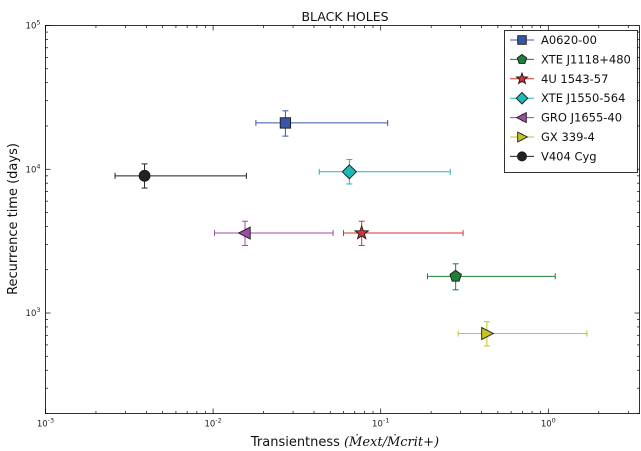  I want to click on legend-box, so click(571, 101).